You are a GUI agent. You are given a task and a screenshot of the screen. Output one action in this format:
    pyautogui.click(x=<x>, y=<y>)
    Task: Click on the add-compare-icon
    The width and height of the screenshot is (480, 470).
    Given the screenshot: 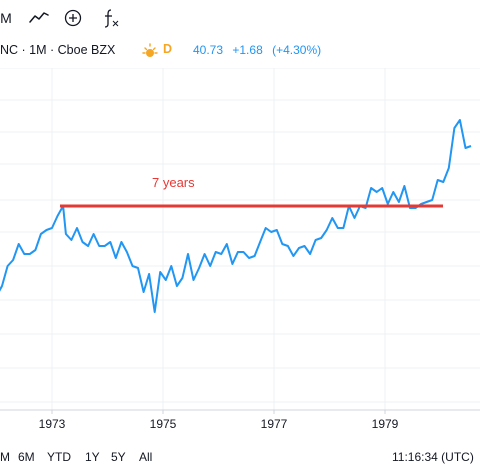 What is the action you would take?
    pyautogui.click(x=73, y=18)
    